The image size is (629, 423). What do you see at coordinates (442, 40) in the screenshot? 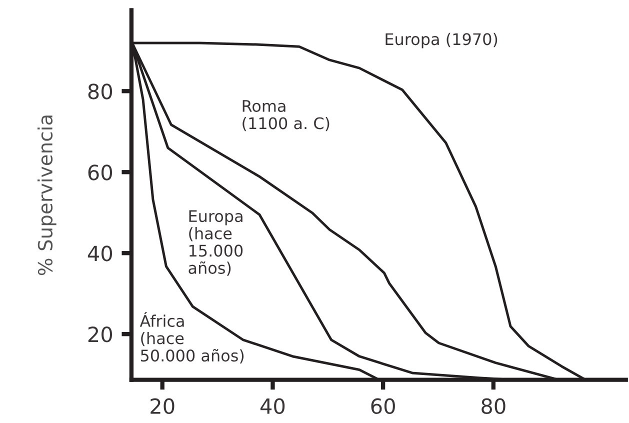
I see `series-label: Europa (1970)` at bounding box center [442, 40].